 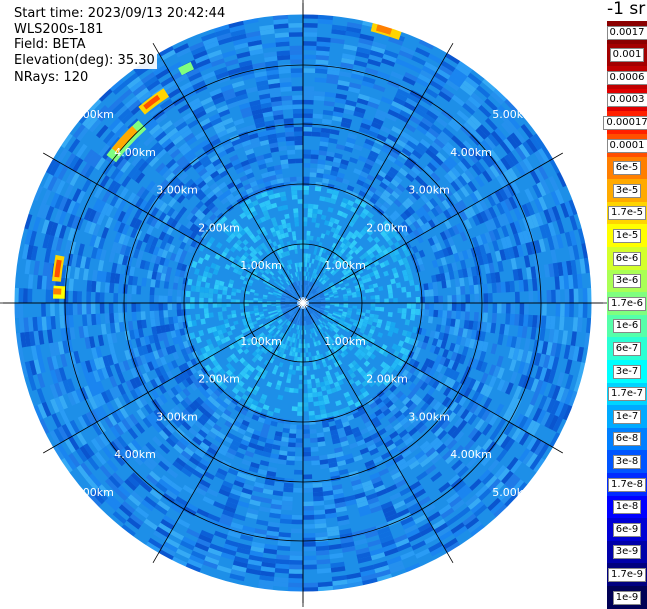 What do you see at coordinates (49, 45) in the screenshot?
I see `field-name: Field: BETA` at bounding box center [49, 45].